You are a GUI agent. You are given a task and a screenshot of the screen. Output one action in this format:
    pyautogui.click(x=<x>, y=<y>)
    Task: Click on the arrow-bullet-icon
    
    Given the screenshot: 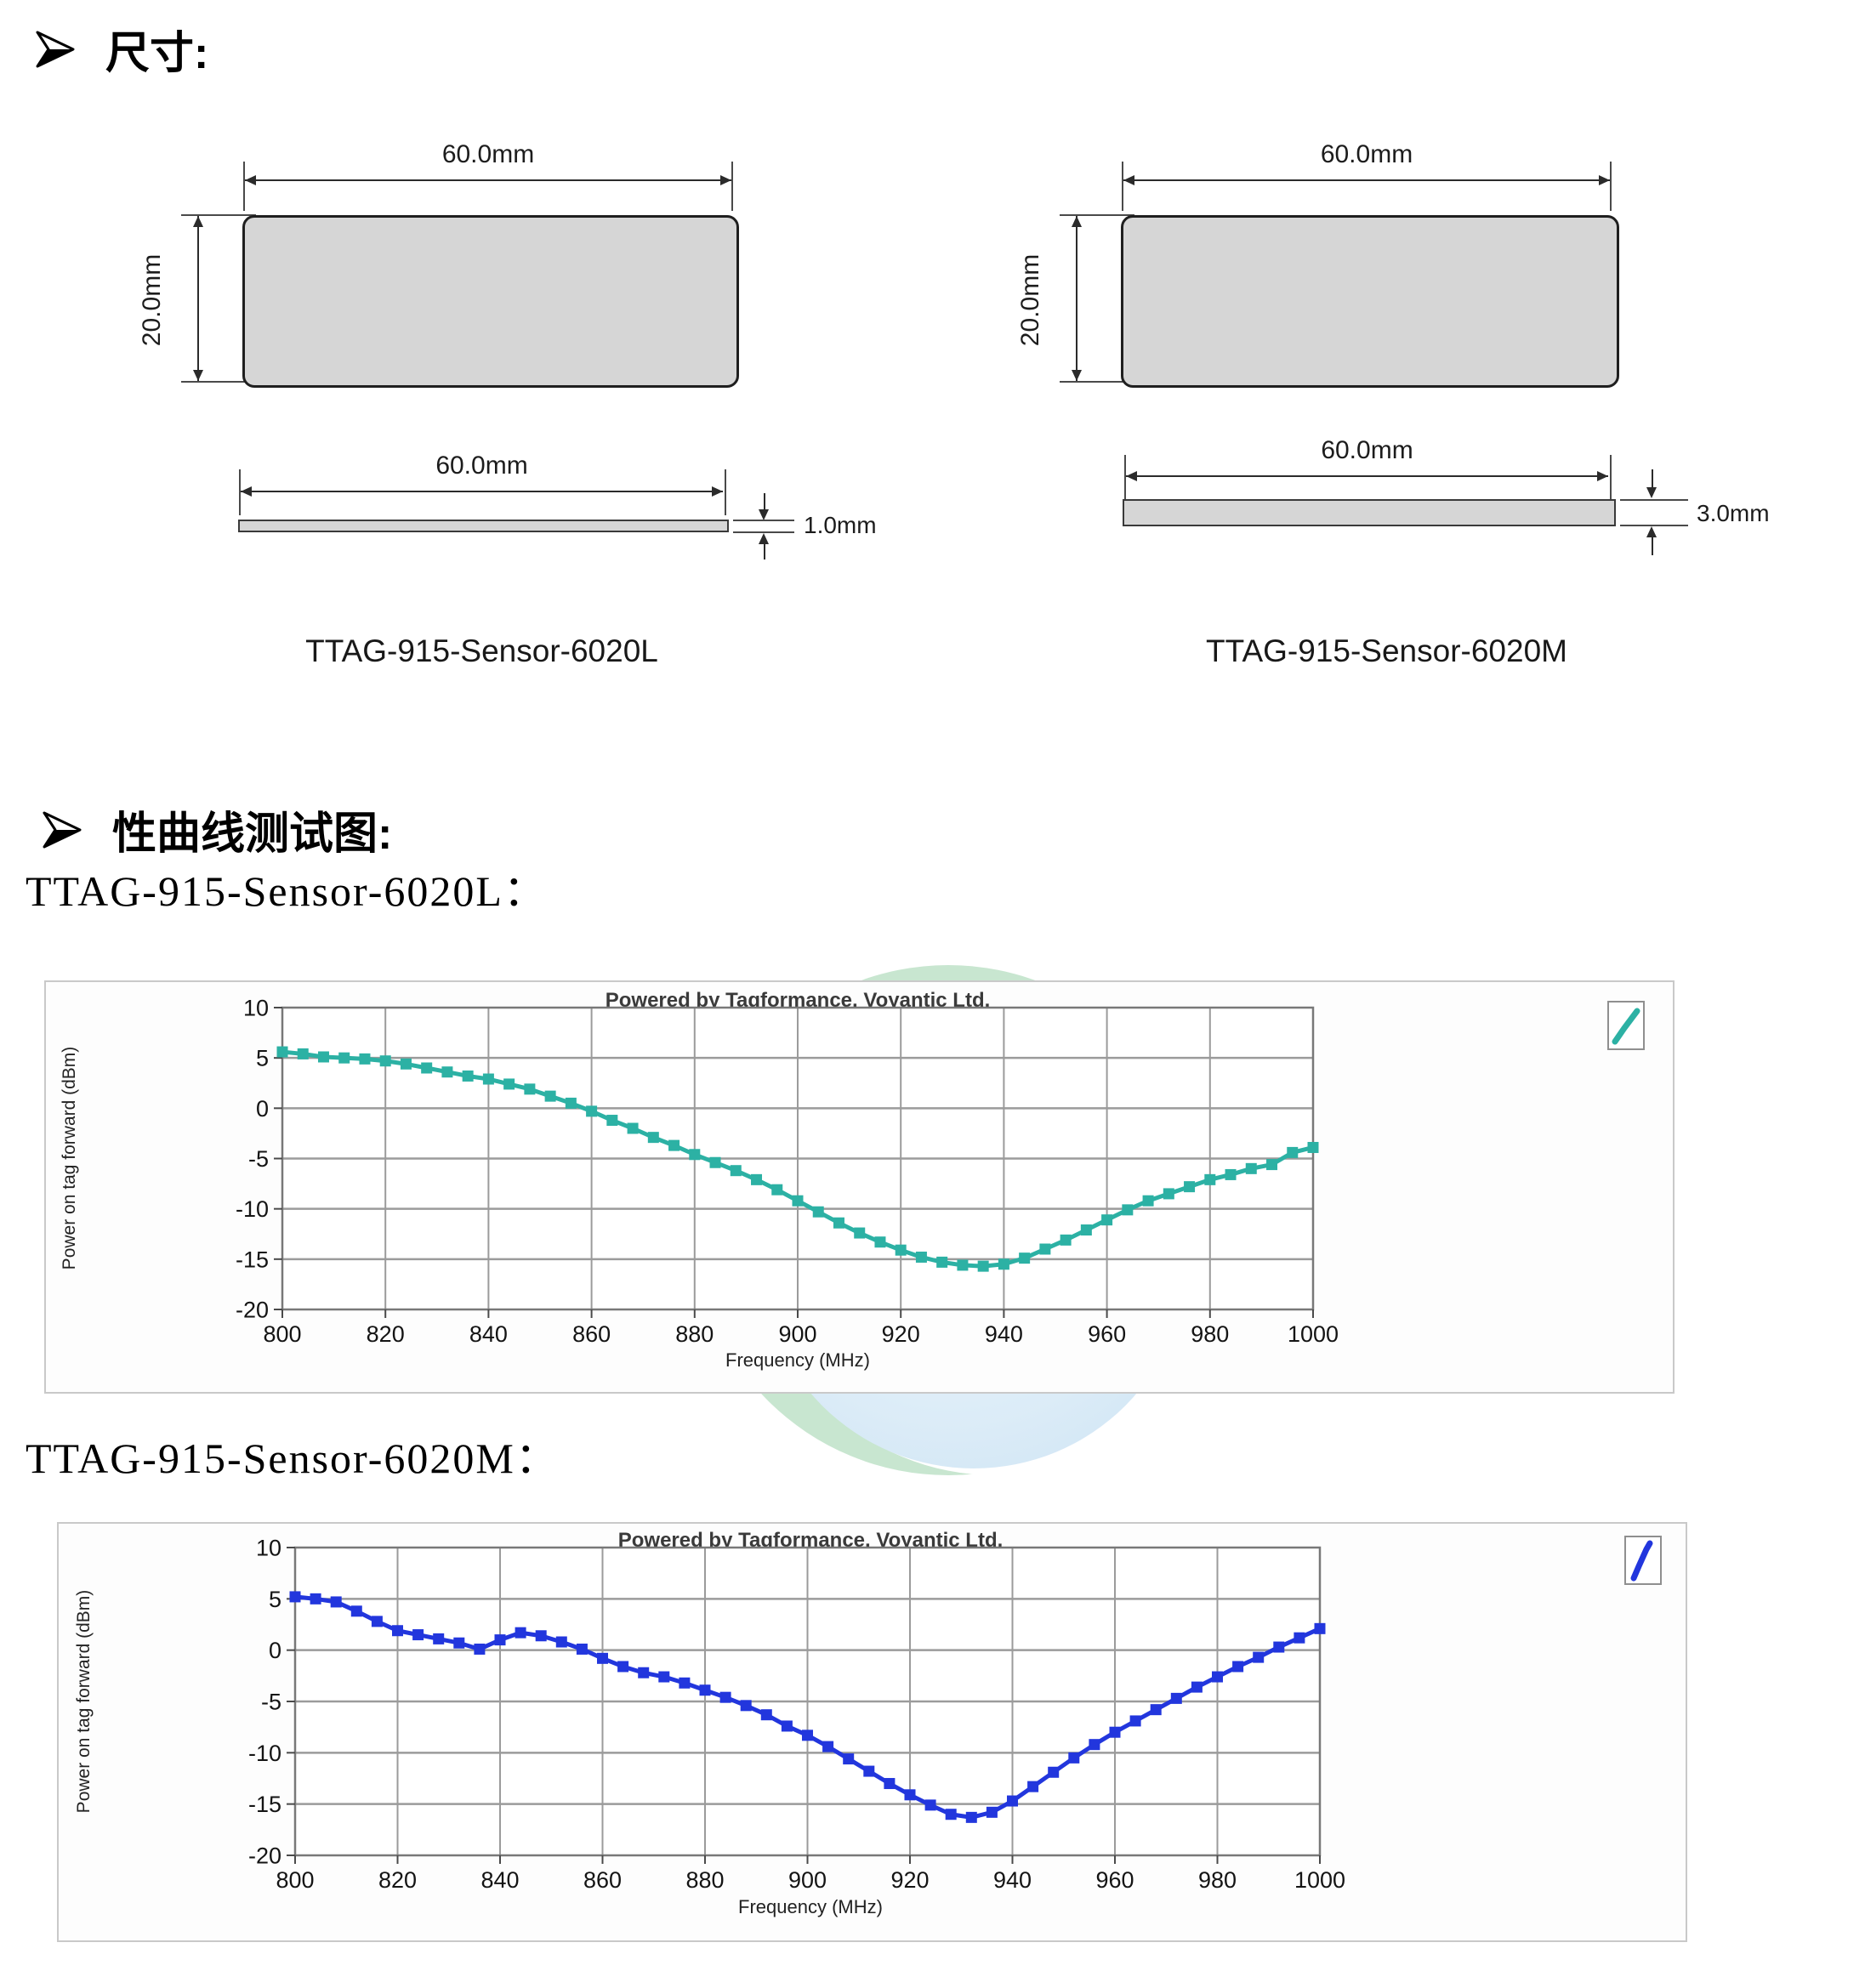 What is the action you would take?
    pyautogui.click(x=62, y=829)
    